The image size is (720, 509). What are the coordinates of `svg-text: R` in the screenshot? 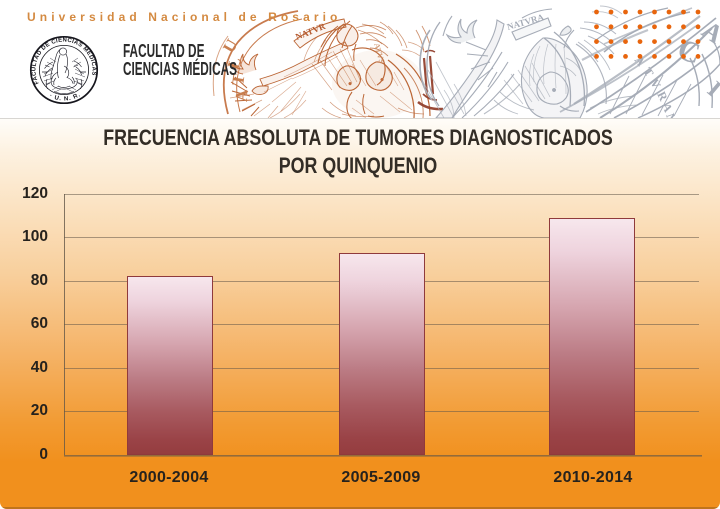 It's located at (662, 96).